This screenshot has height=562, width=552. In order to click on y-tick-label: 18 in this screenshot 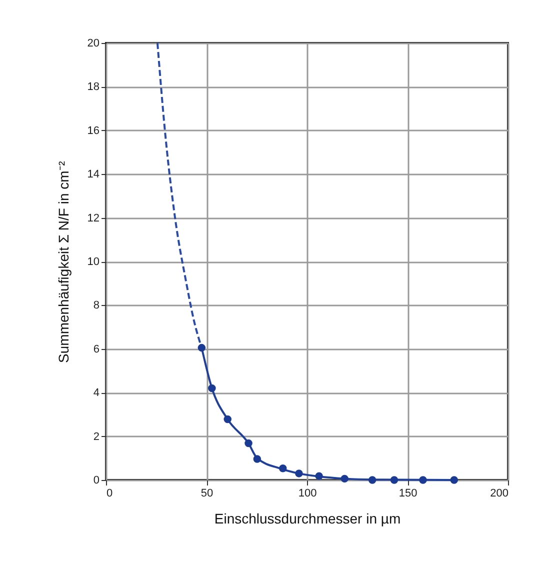, I will do `click(93, 87)`.